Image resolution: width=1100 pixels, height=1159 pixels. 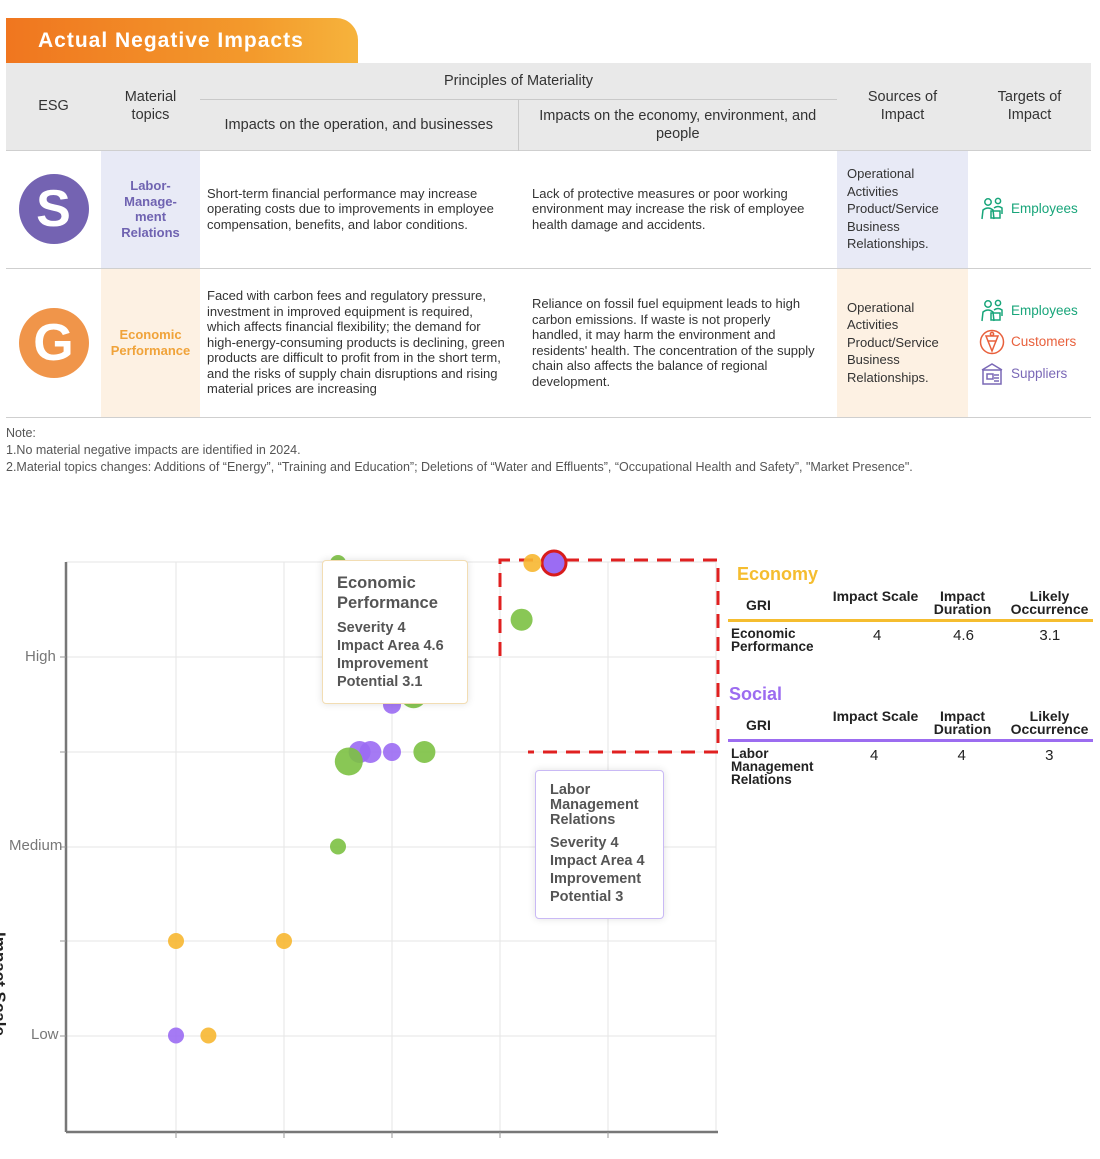 What do you see at coordinates (53, 106) in the screenshot?
I see `header-esg: ESG` at bounding box center [53, 106].